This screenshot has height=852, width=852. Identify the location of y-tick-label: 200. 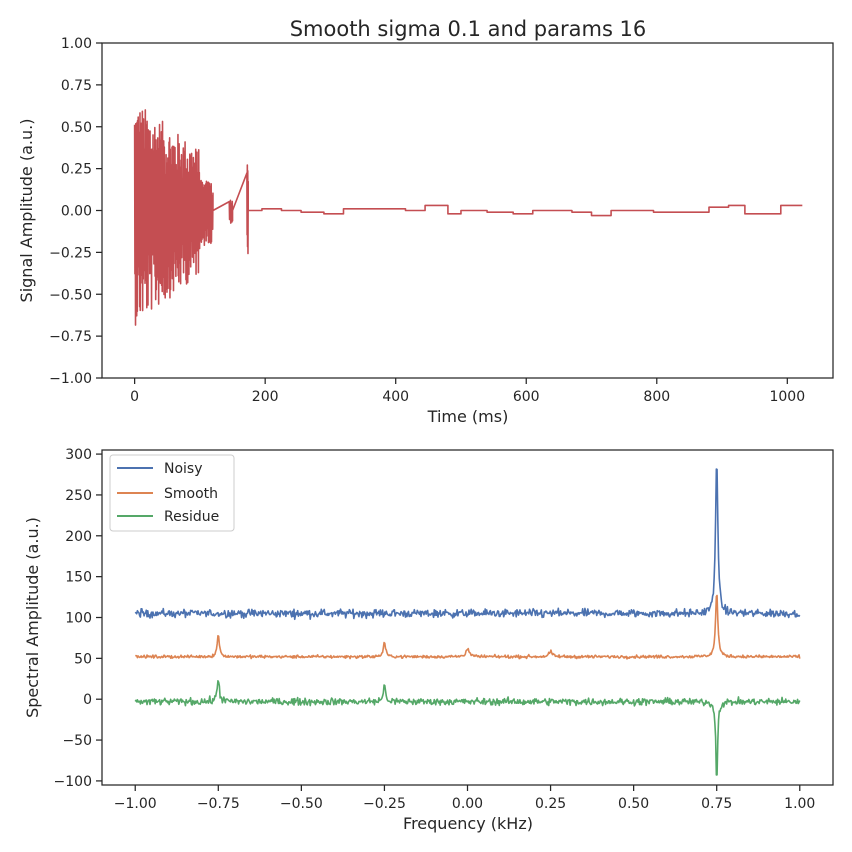
(78, 537).